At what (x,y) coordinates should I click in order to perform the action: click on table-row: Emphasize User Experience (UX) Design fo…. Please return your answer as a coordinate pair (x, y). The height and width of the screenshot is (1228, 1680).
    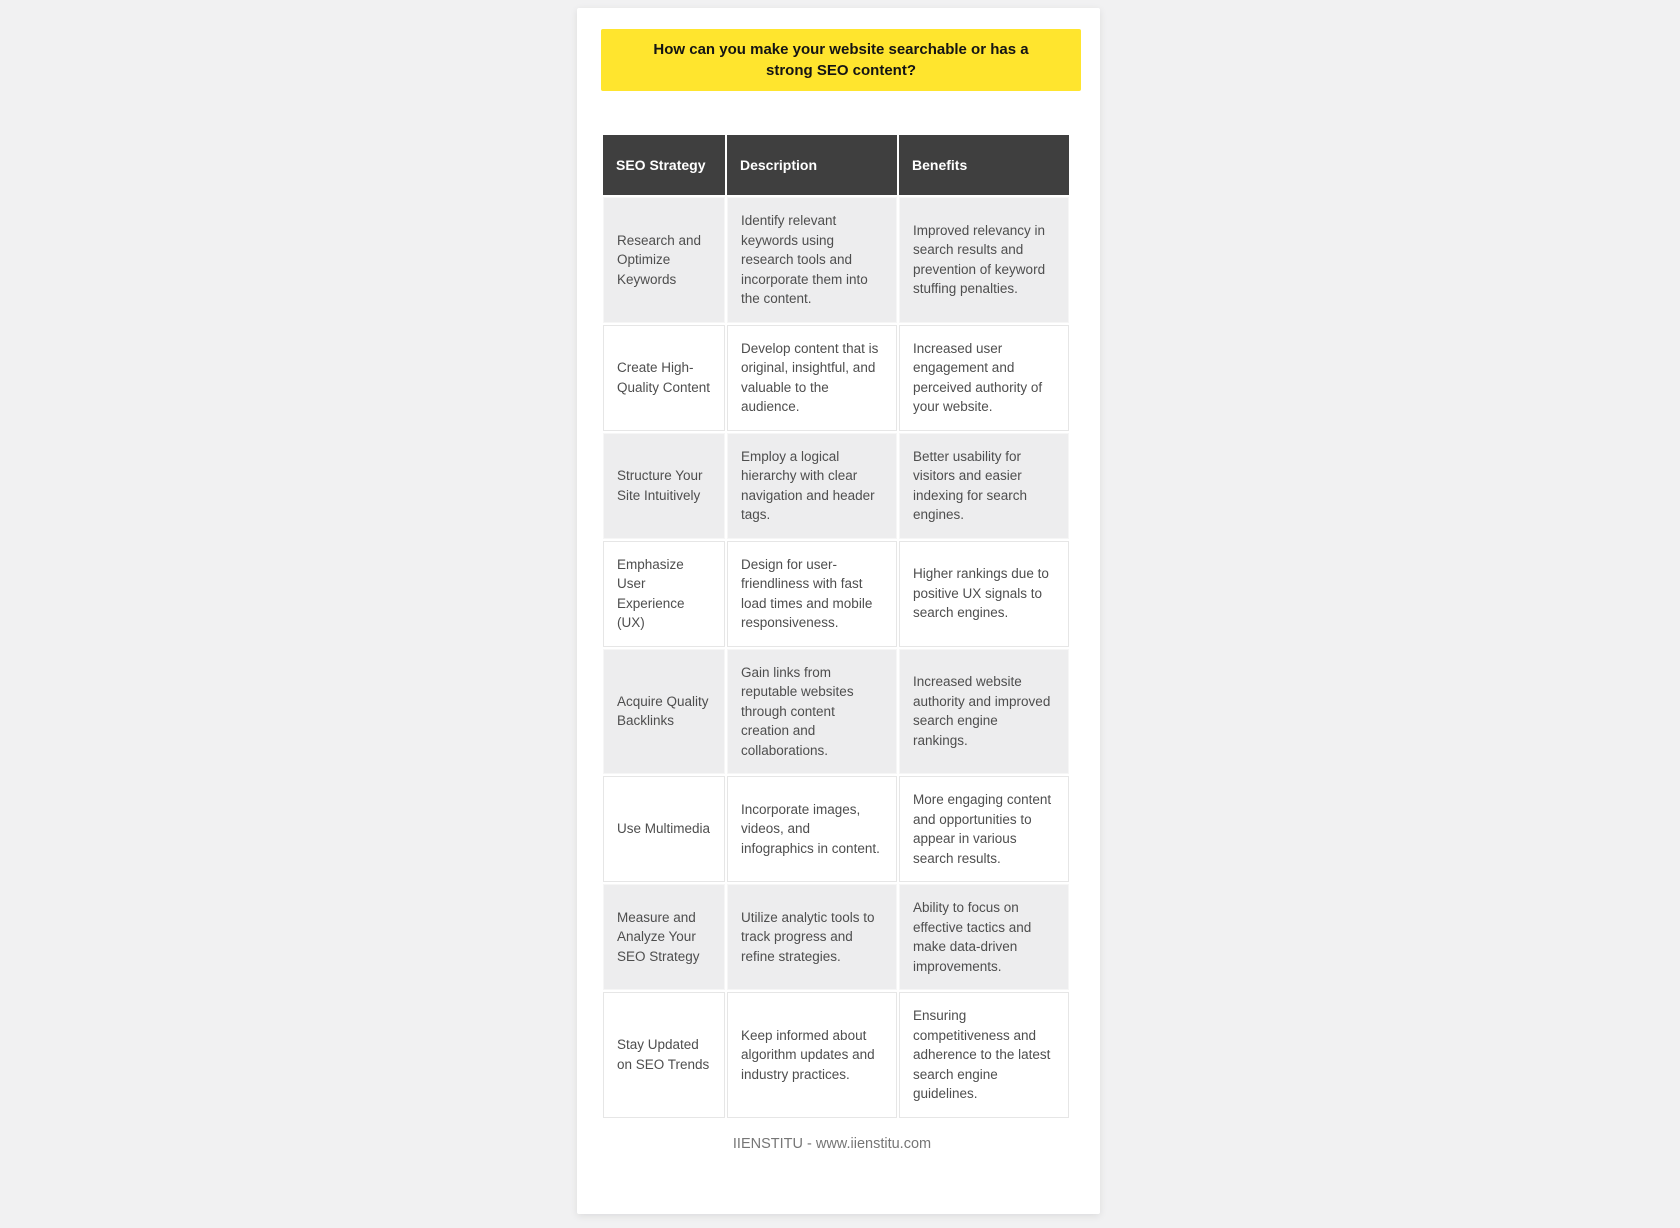
    Looking at the image, I should click on (836, 593).